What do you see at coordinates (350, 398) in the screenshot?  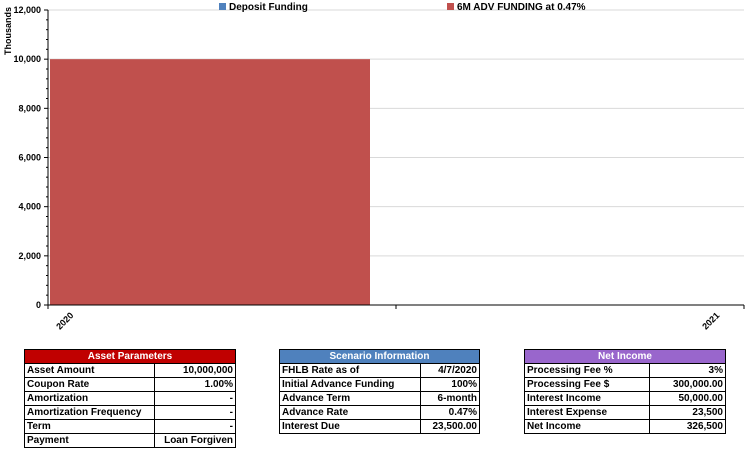 I see `row-label: Advance Term` at bounding box center [350, 398].